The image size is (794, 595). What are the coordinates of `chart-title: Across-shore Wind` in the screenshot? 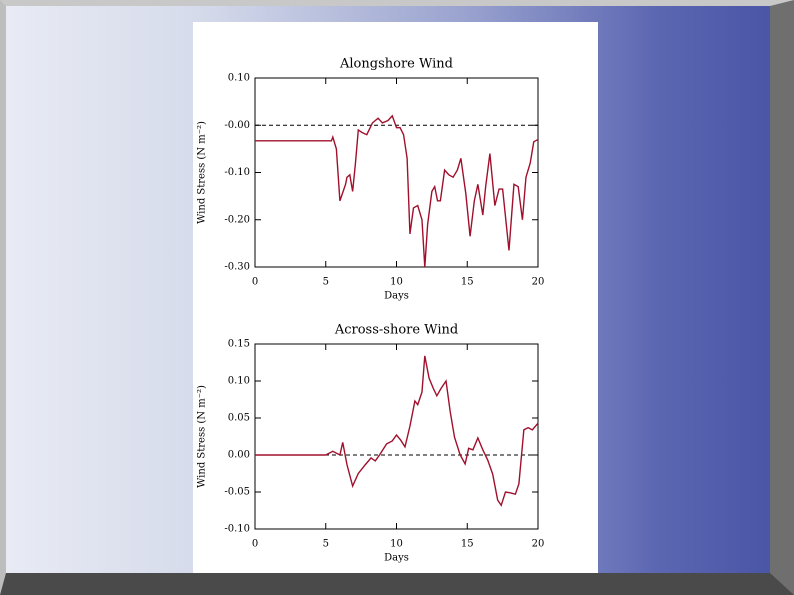 It's located at (396, 330).